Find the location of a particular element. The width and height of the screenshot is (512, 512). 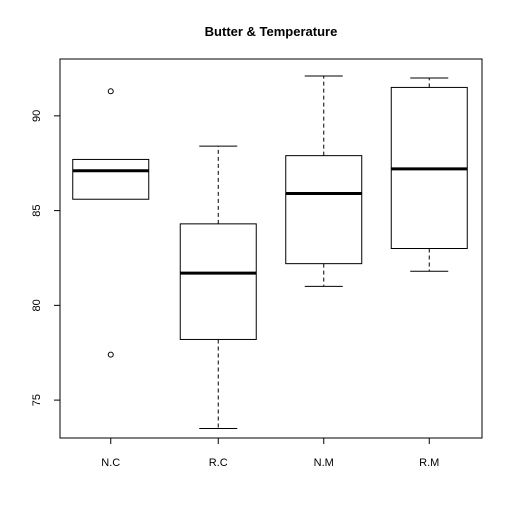

box-r-c is located at coordinates (218, 287).